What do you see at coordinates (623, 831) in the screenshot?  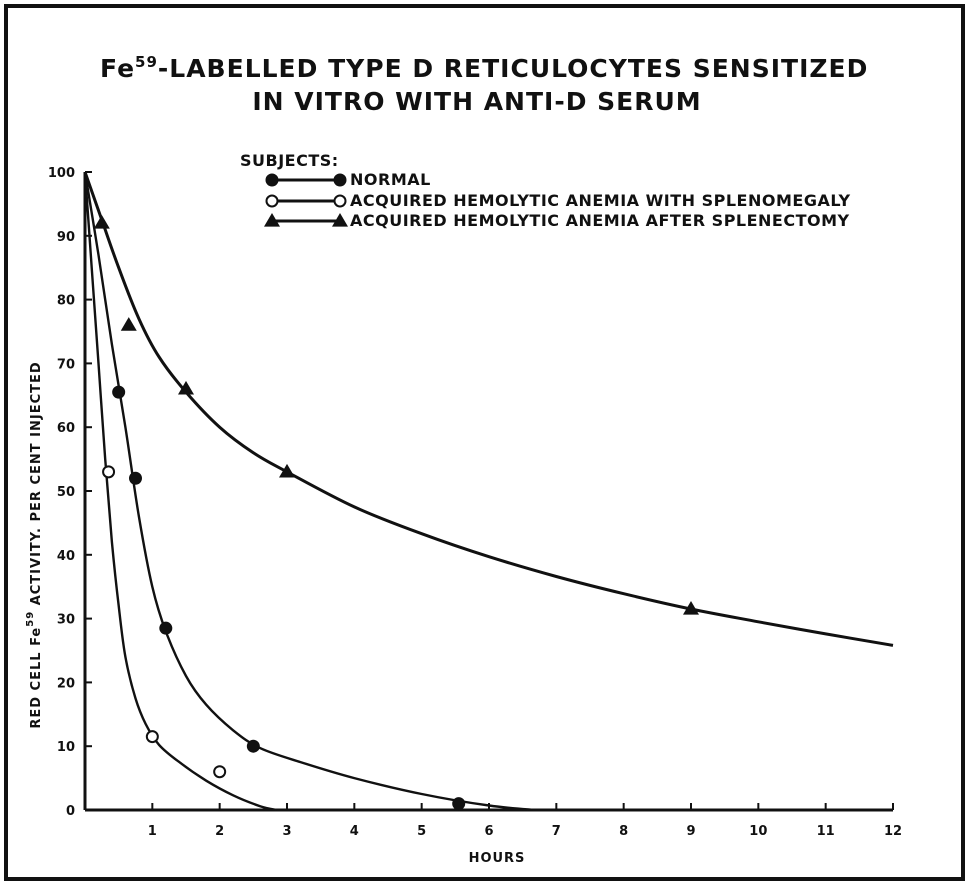 I see `x-tick-label: 8` at bounding box center [623, 831].